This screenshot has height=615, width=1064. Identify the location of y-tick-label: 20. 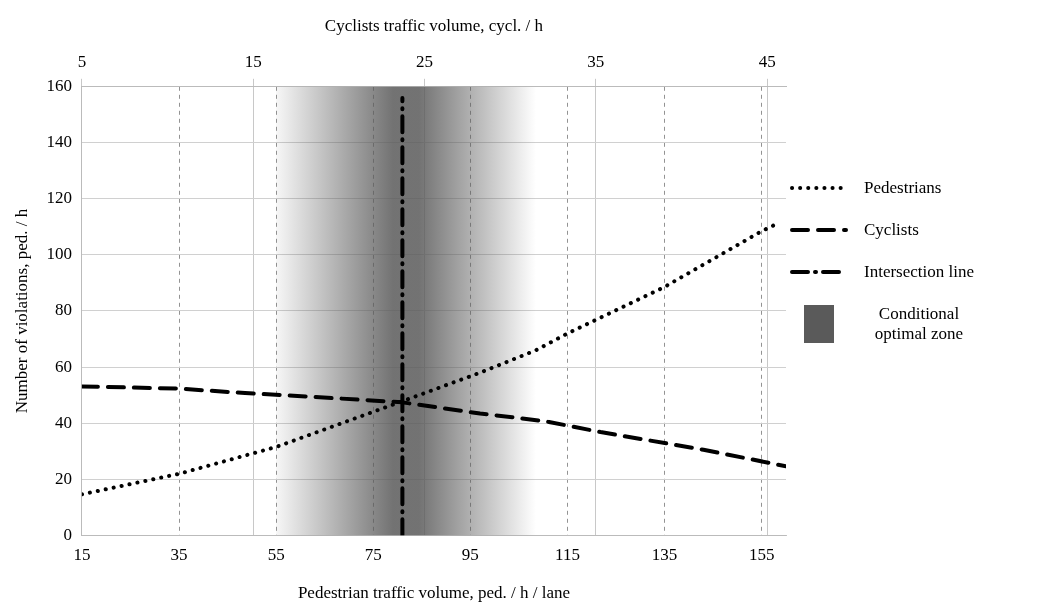
(63, 478).